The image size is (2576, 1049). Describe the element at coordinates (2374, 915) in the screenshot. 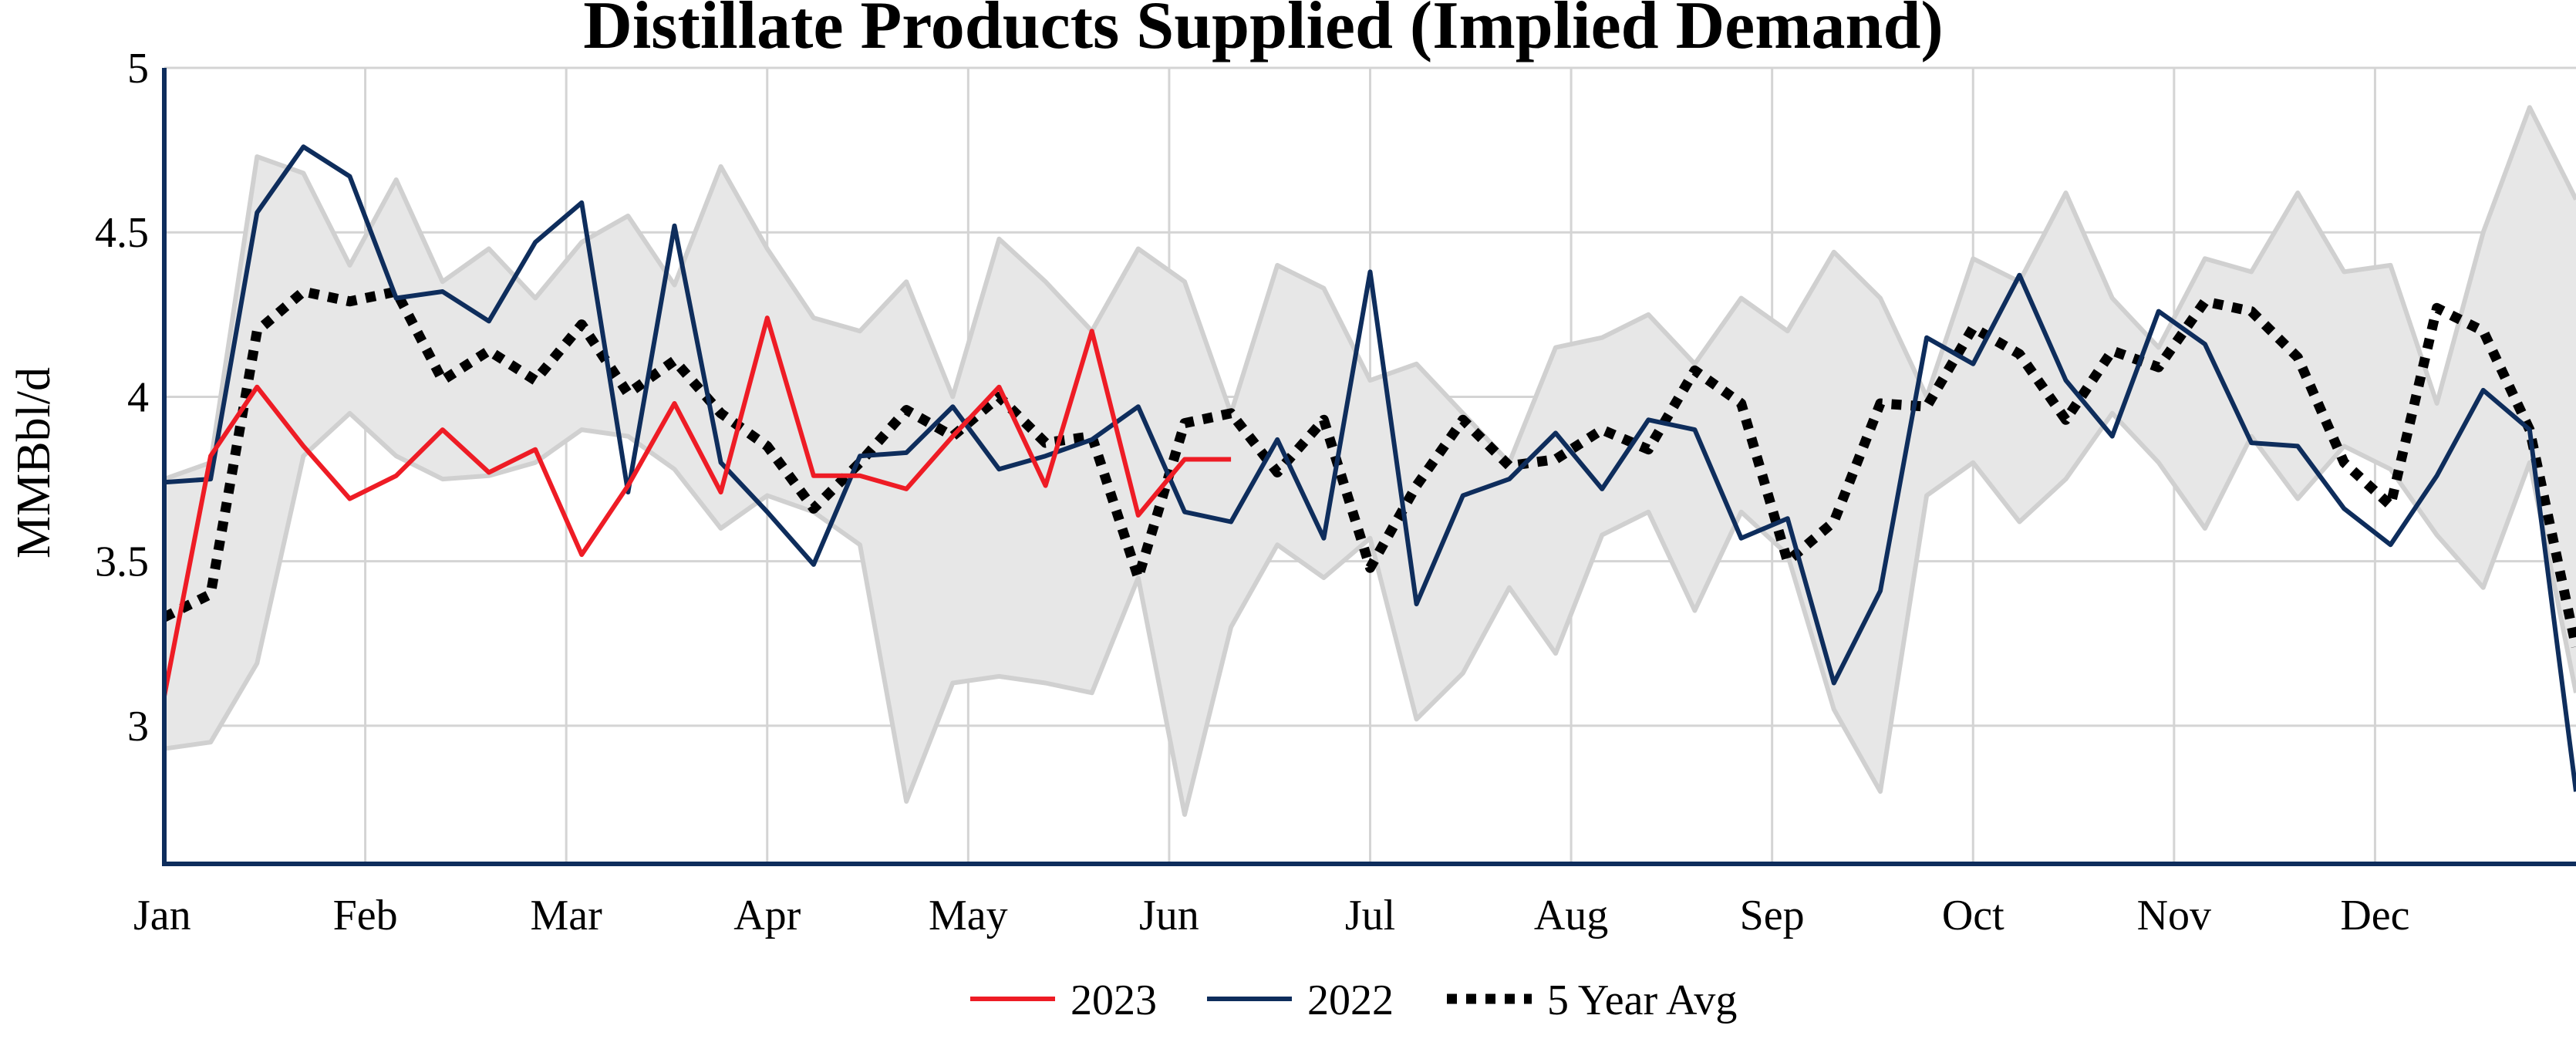

I see `x-tick-label: Dec` at that location.